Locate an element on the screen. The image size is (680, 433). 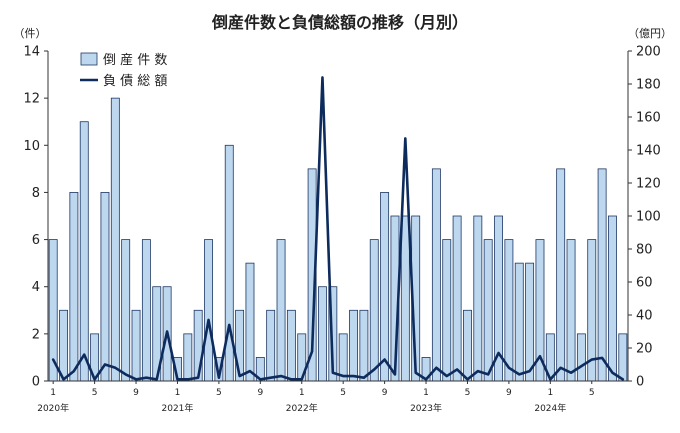
y-left-tick-label: 2 is located at coordinates (36, 334).